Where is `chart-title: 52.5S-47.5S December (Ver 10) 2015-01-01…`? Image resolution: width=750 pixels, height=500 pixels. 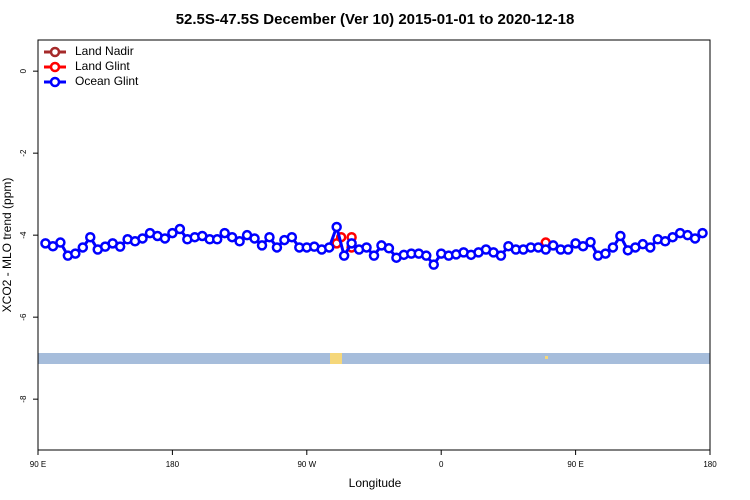
chart-title: 52.5S-47.5S December (Ver 10) 2015-01-01… is located at coordinates (375, 19).